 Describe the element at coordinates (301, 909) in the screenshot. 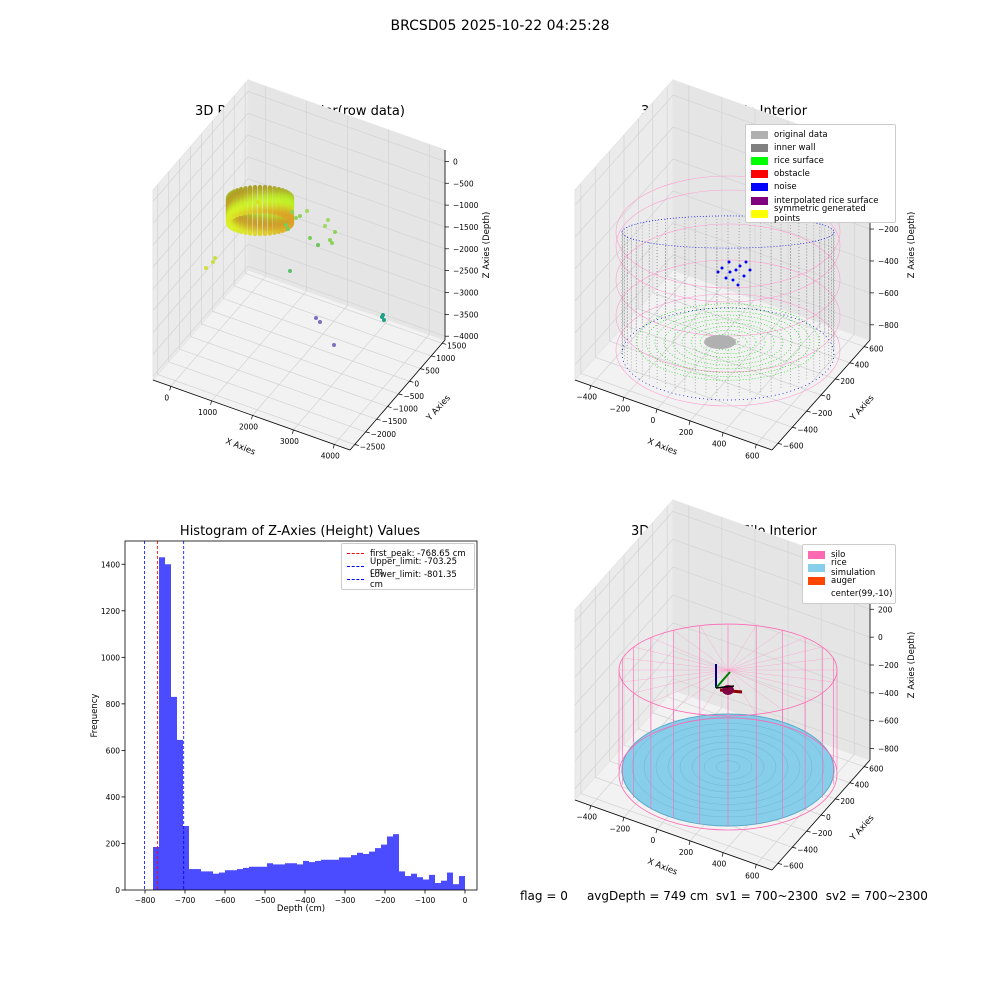

I see `histogram-x-label: Depth (cm)` at that location.